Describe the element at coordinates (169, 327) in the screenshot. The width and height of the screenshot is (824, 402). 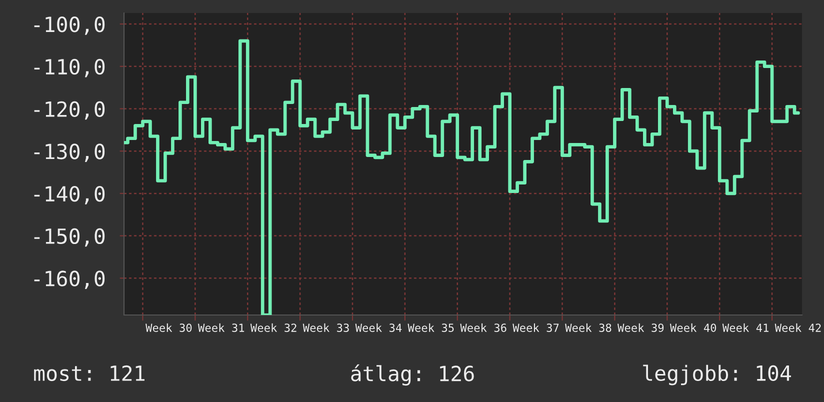
I see `x-tick-label: Week 30` at that location.